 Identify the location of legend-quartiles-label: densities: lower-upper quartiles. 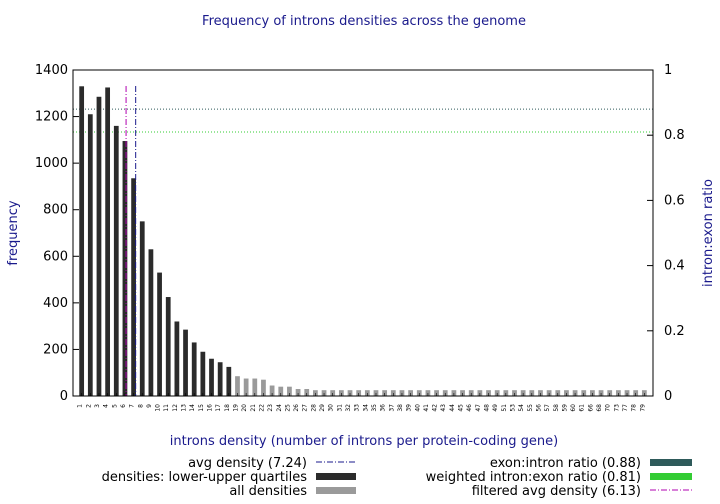
(205, 477).